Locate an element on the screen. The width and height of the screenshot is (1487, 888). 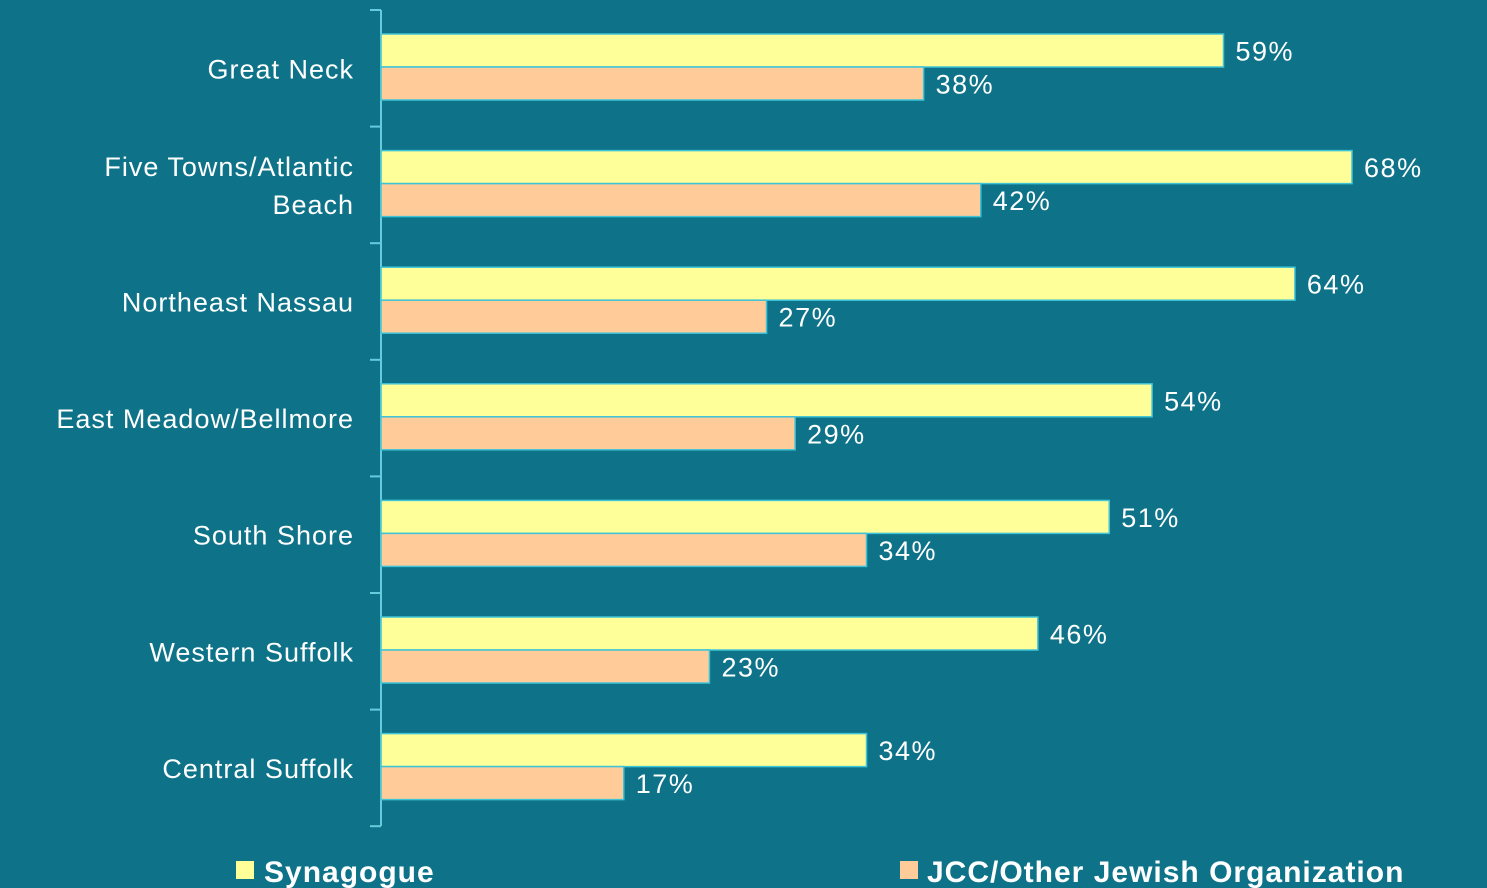
category-label: South Shore is located at coordinates (273, 536).